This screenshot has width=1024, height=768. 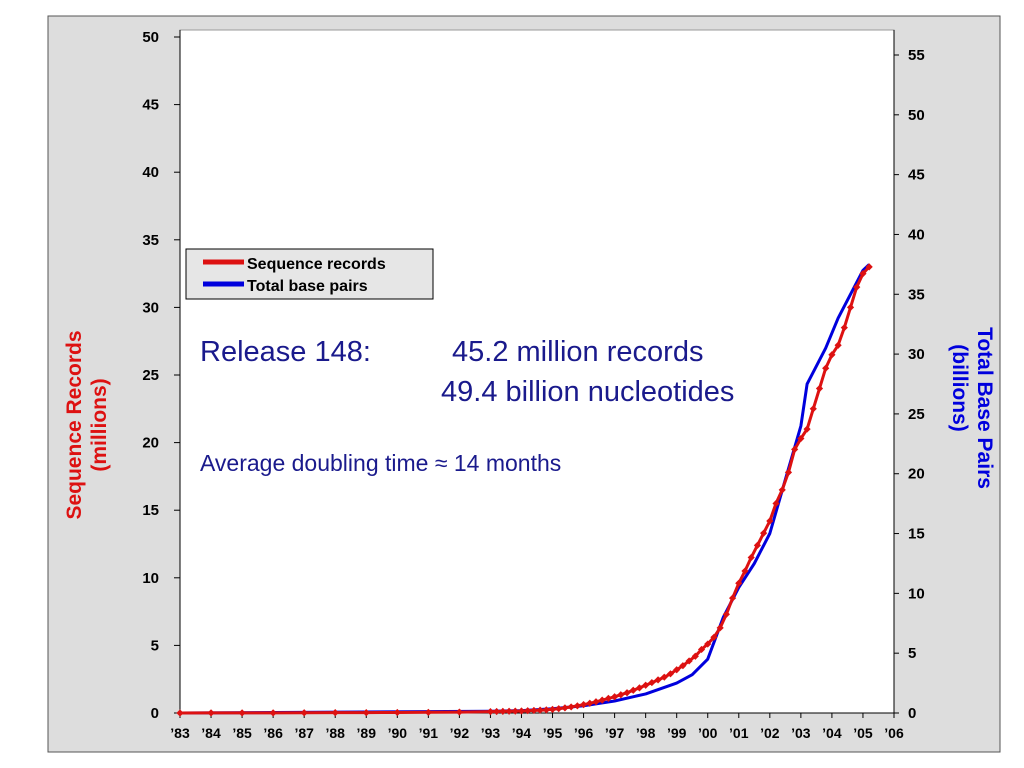 I want to click on x-tick-label: ’02, so click(x=770, y=733).